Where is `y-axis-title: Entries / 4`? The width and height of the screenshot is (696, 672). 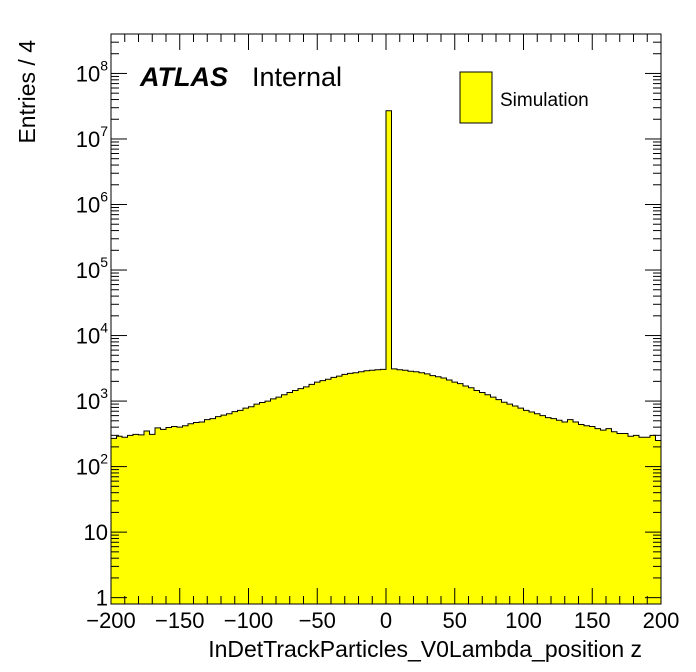 y-axis-title: Entries / 4 is located at coordinates (27, 92).